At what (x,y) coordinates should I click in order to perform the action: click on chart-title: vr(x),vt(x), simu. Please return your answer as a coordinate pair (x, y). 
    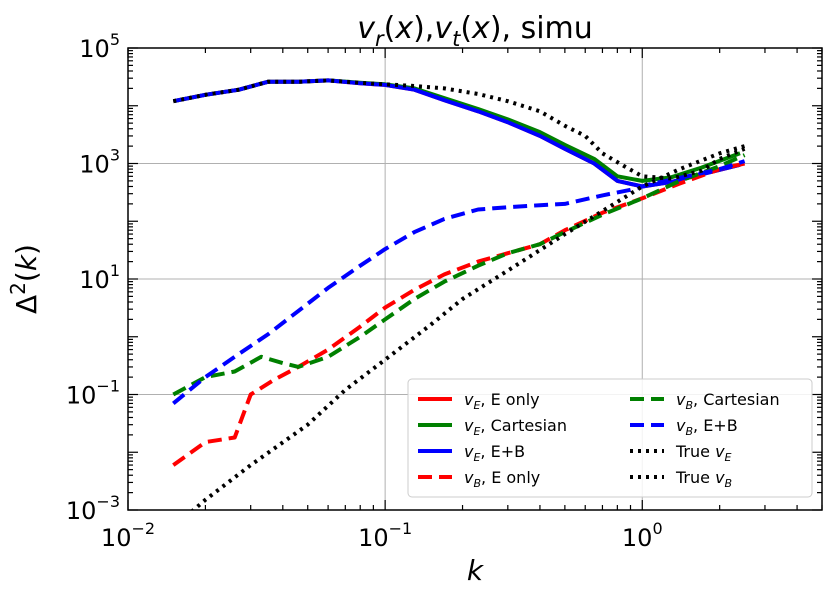
    Looking at the image, I should click on (475, 31).